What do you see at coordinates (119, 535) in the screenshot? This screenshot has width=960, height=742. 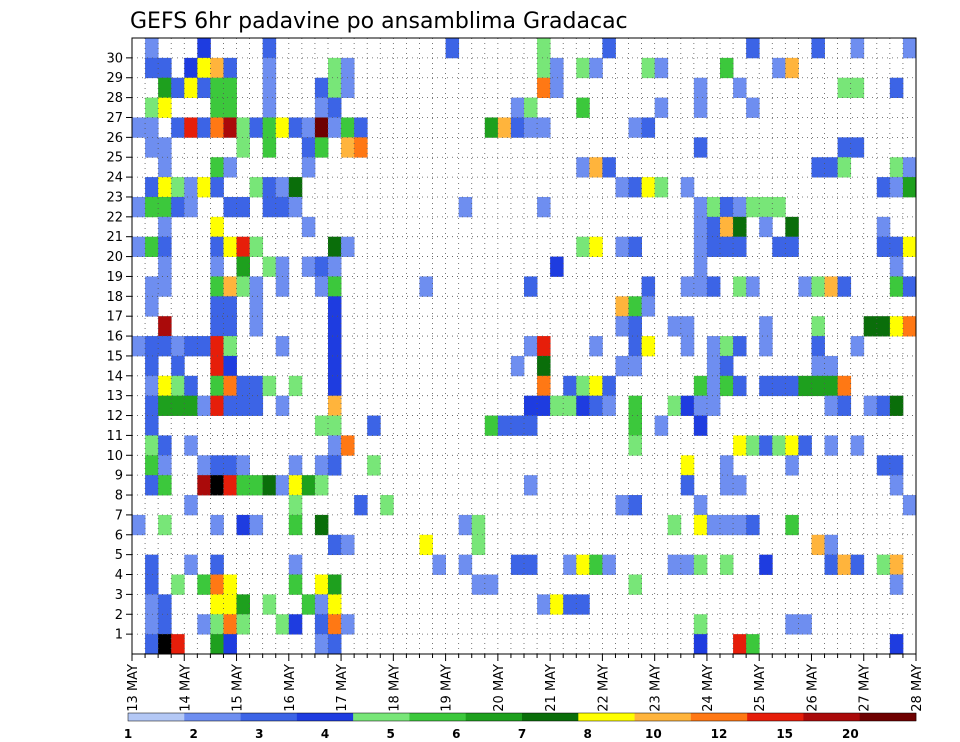 I see `y-tick-label: 6` at bounding box center [119, 535].